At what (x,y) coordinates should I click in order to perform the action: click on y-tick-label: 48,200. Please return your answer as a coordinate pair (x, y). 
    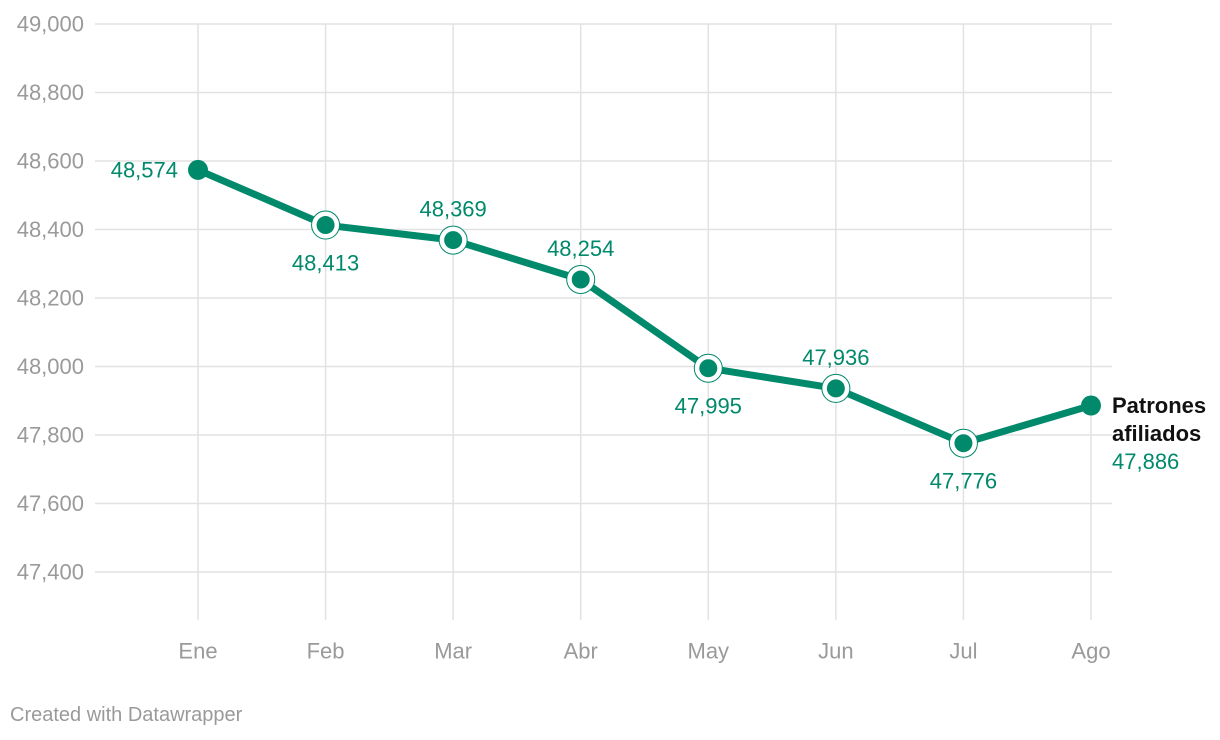
    Looking at the image, I should click on (50, 298).